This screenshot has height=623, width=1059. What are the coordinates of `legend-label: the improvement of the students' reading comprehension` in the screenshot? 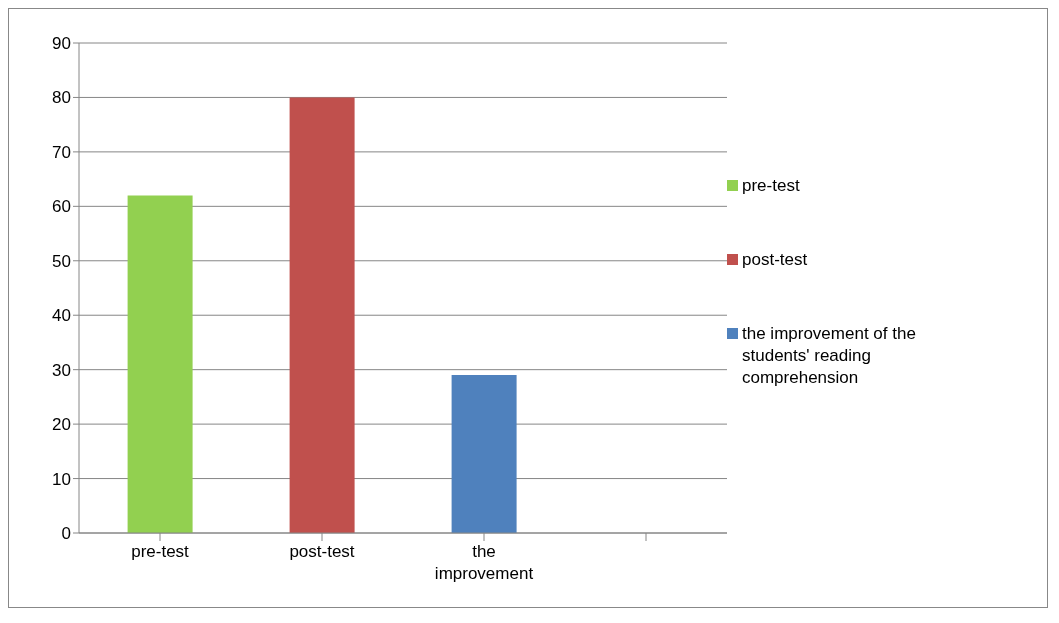 It's located at (829, 356).